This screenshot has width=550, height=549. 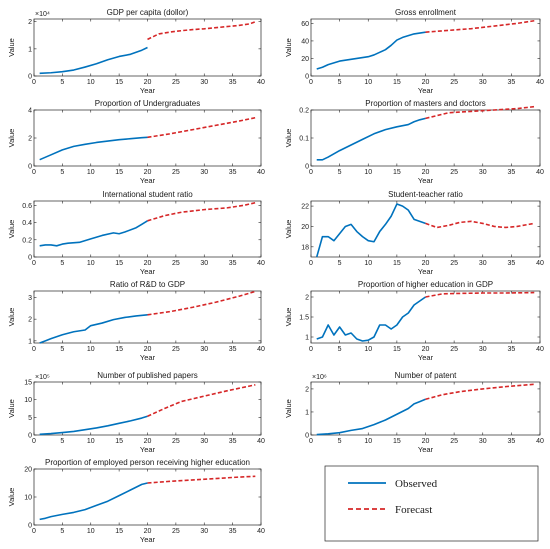 I want to click on y-tick-label: 0.4, so click(x=27, y=223).